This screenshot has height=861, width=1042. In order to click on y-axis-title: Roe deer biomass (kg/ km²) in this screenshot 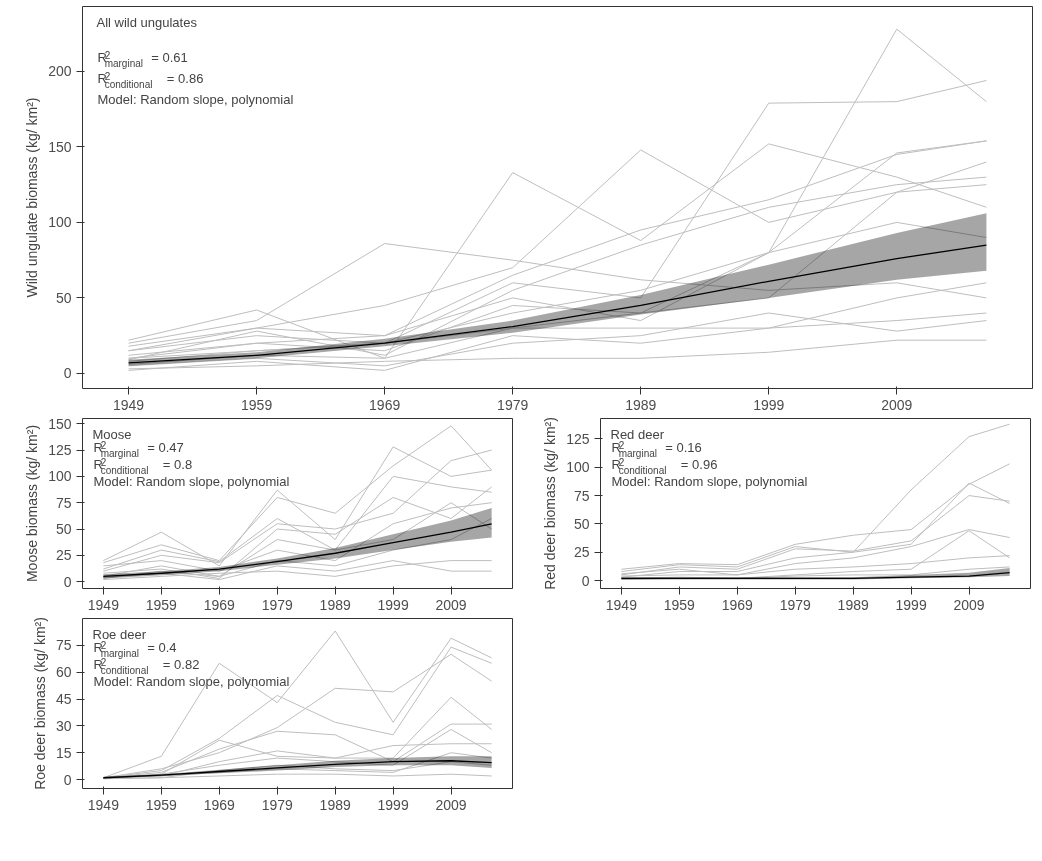, I will do `click(39, 703)`.